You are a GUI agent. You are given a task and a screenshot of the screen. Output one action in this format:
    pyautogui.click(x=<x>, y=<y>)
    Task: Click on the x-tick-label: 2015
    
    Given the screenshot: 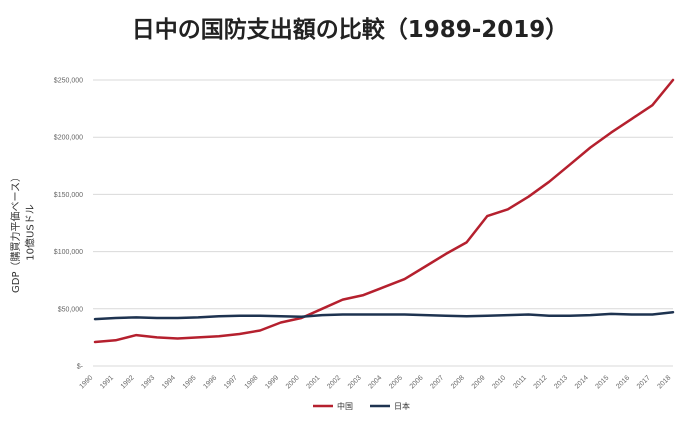 What is the action you would take?
    pyautogui.click(x=603, y=382)
    